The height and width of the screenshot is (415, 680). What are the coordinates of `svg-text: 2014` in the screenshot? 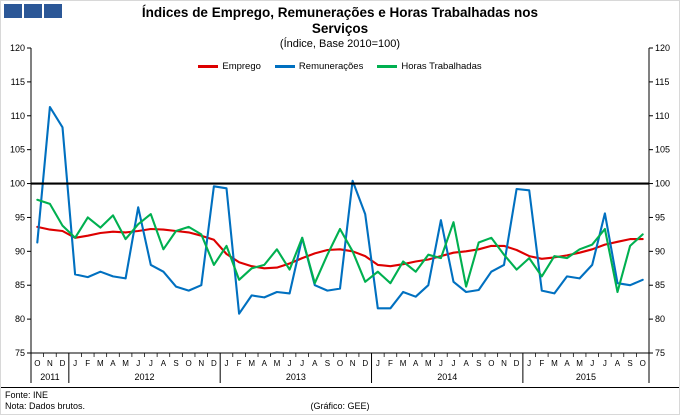 It's located at (447, 377).